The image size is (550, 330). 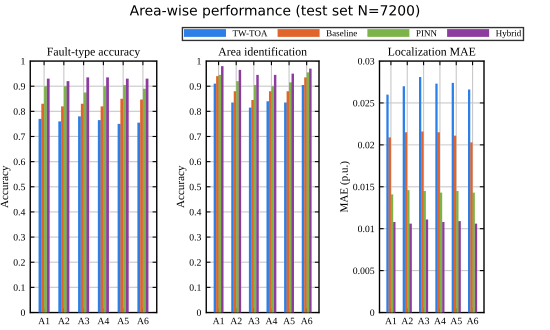 I want to click on y-tick-label: 0.4, so click(x=196, y=212).